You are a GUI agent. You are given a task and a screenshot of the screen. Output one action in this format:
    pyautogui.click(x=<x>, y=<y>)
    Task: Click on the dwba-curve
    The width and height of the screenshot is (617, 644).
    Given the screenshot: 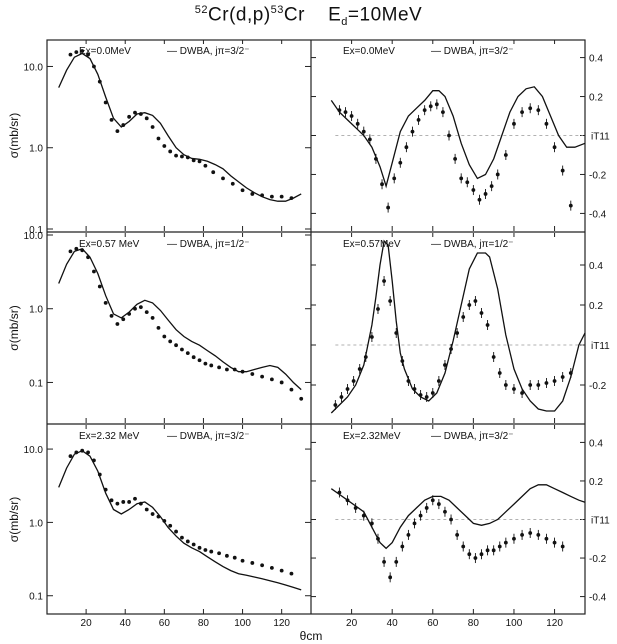 What is the action you would take?
    pyautogui.click(x=180, y=520)
    